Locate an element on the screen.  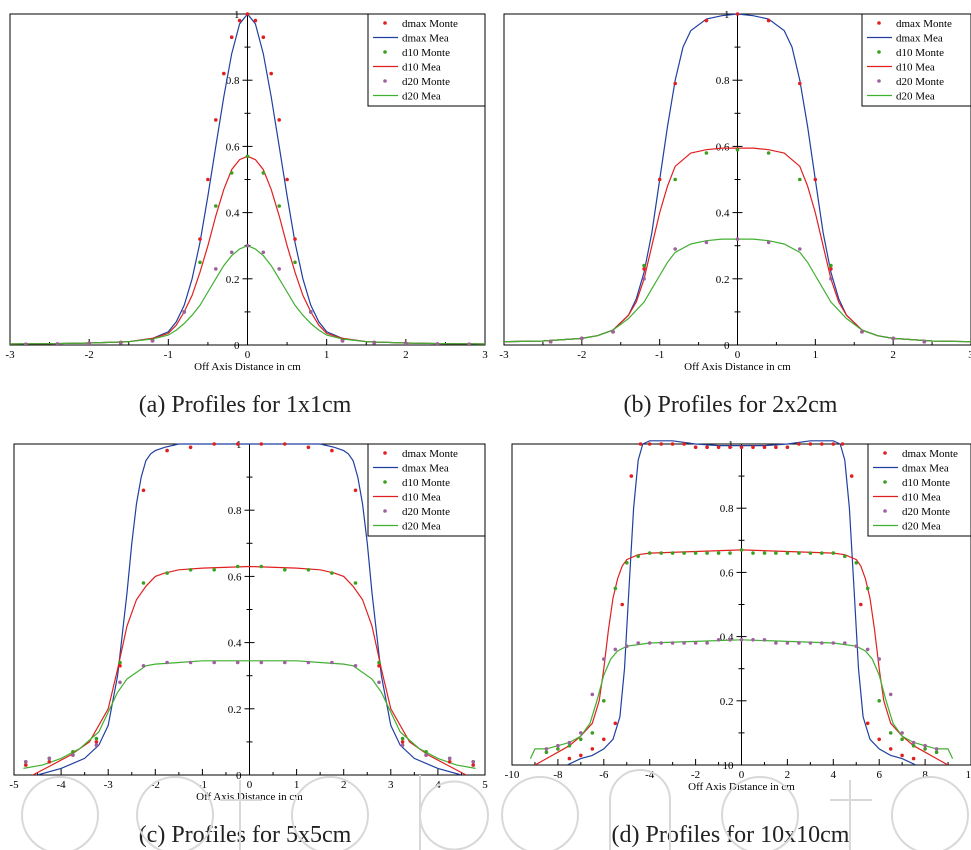
series-line-d20-mea is located at coordinates (249, 714).